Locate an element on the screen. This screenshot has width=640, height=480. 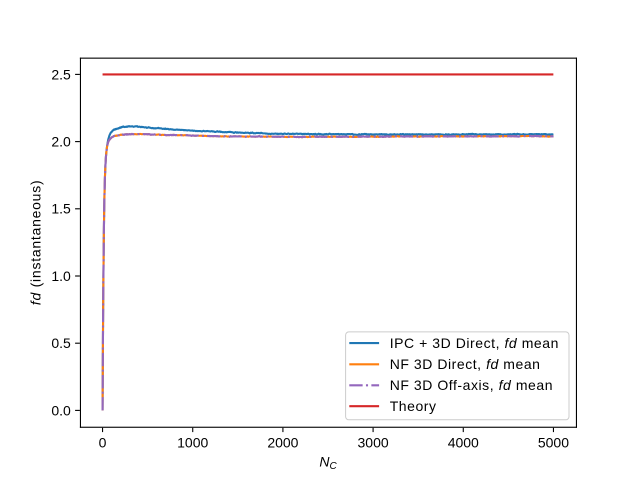
svg-text: IPC + 3D Direct, fd mean is located at coordinates (474, 343).